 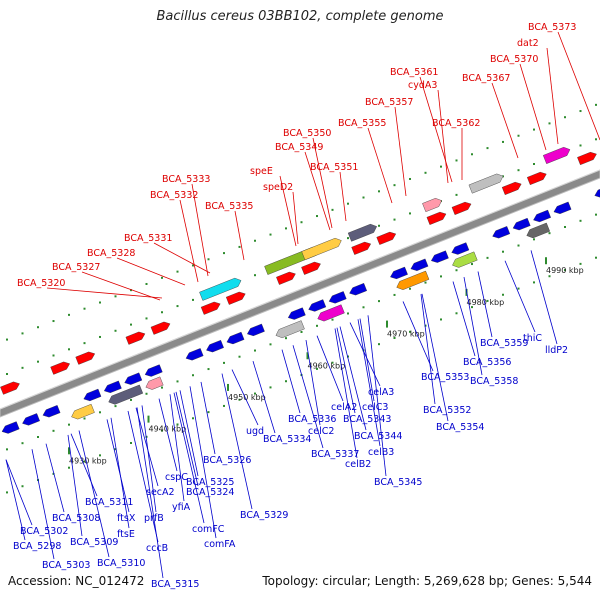 I want to click on reverse-gene-label: BCA_5303, so click(x=66, y=565).